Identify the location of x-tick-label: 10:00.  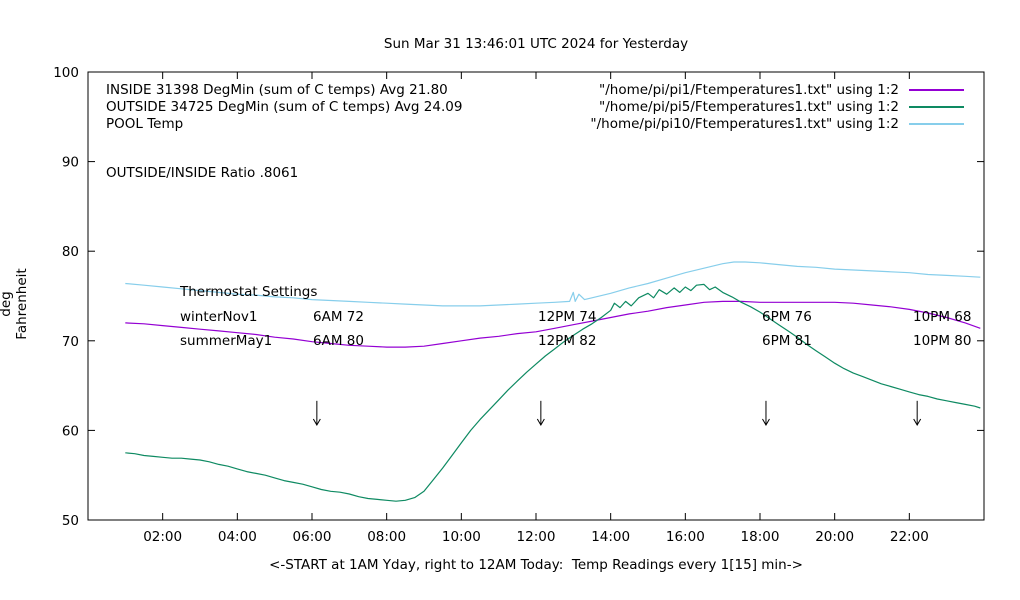
(461, 537).